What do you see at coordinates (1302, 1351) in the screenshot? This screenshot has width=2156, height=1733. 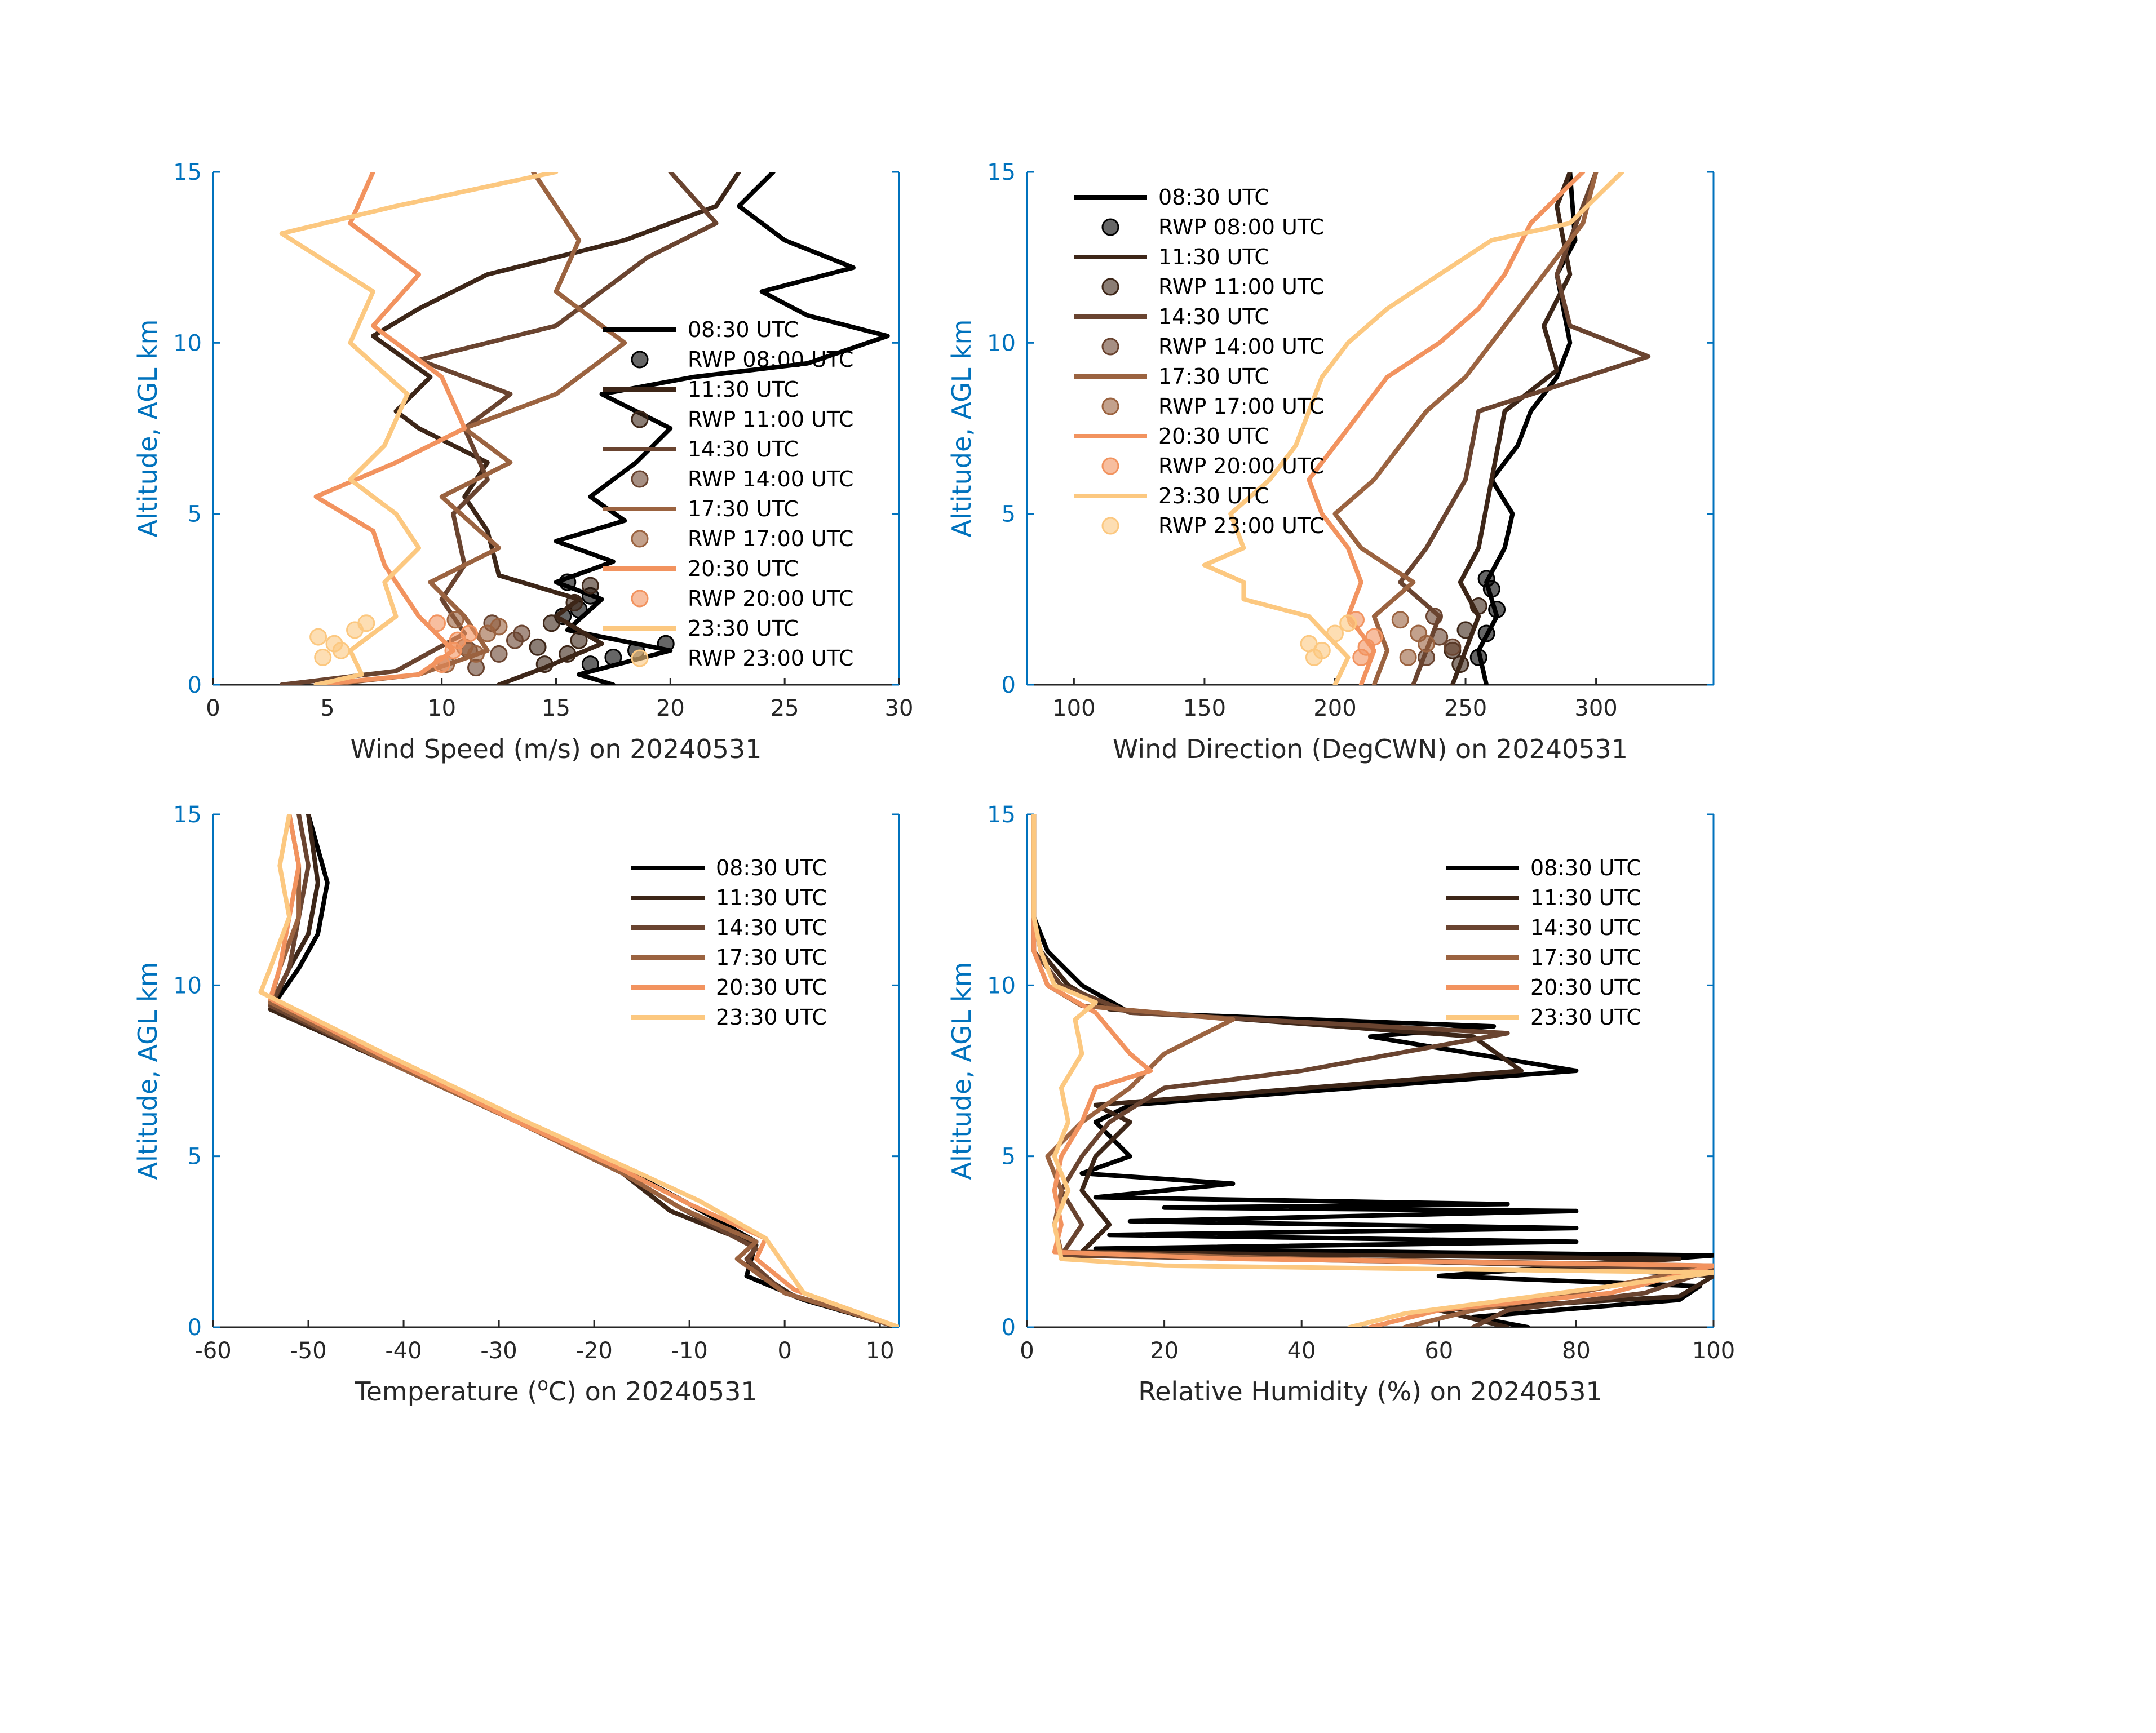 I see `x-tick-label: 40` at bounding box center [1302, 1351].